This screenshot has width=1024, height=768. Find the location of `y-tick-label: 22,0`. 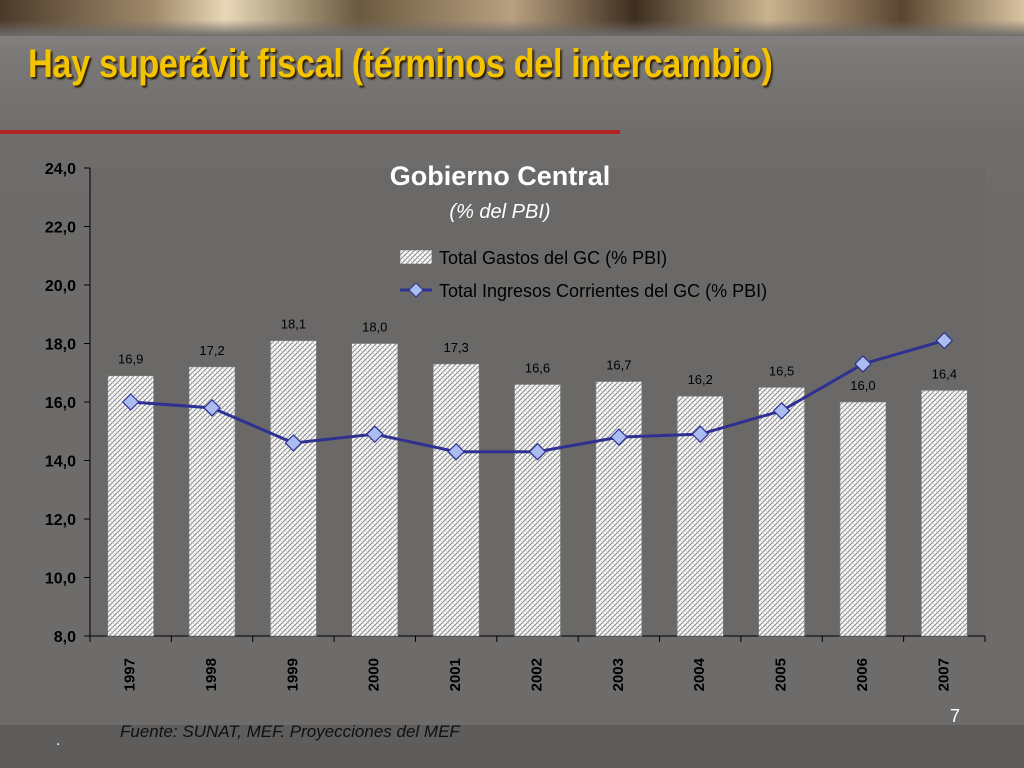

y-tick-label: 22,0 is located at coordinates (60, 228).